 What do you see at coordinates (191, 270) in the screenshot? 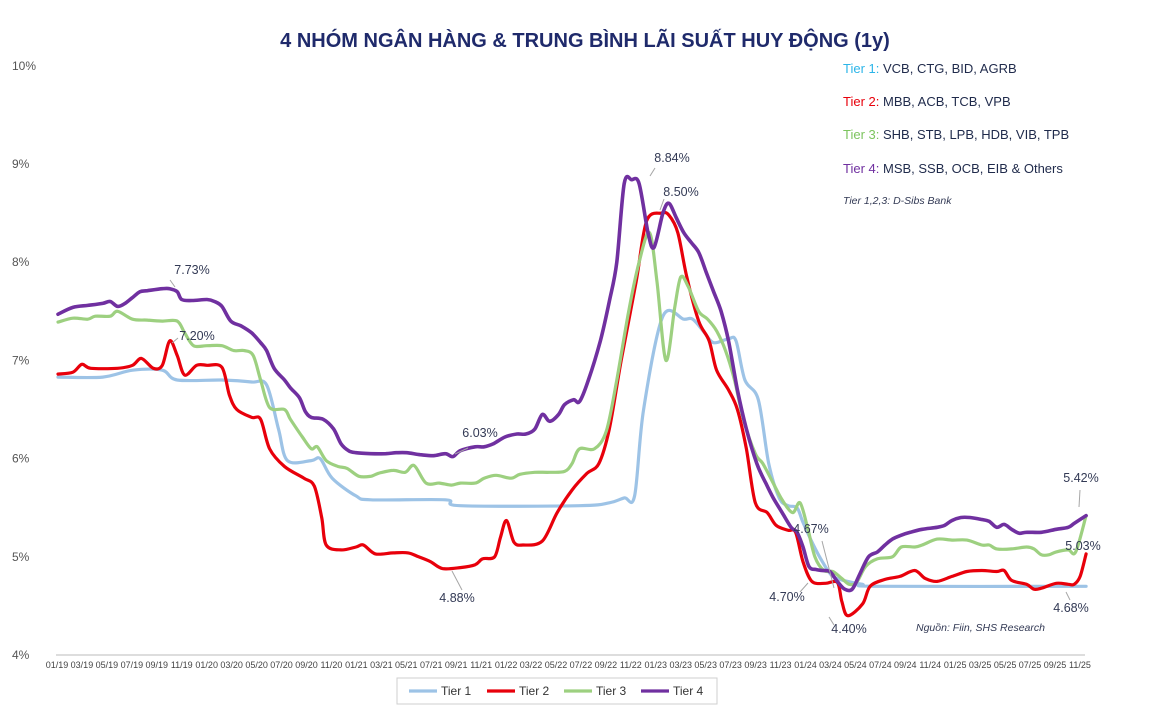
I see `annotation-label: 7.73%` at bounding box center [191, 270].